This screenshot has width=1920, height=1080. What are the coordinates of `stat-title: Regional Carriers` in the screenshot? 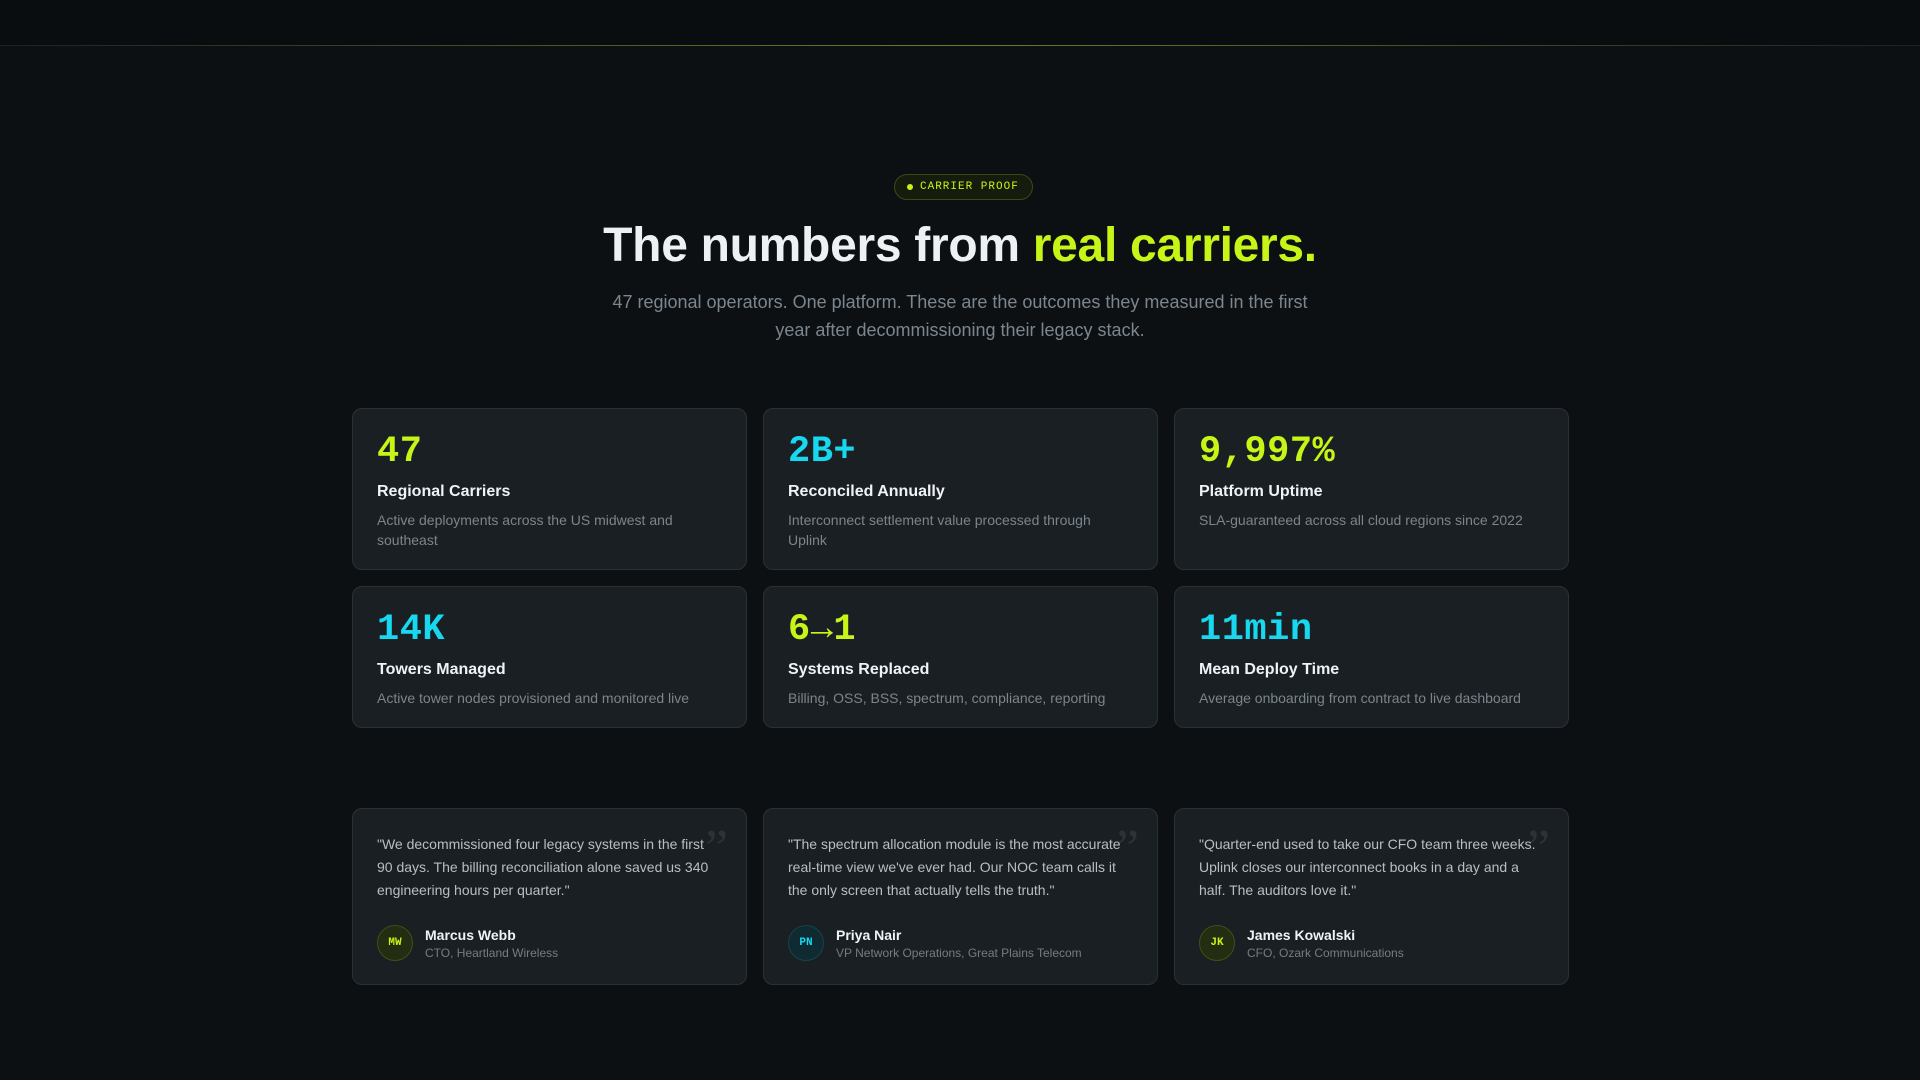 It's located at (444, 491).